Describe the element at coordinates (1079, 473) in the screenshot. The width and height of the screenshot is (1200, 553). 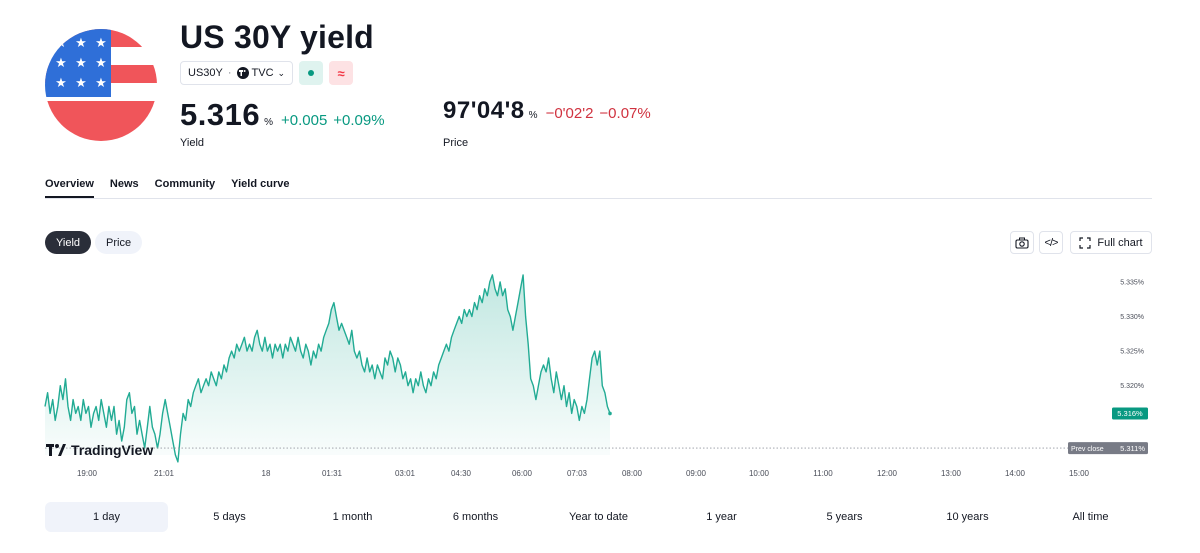
I see `x-tick-label: 15:00` at that location.